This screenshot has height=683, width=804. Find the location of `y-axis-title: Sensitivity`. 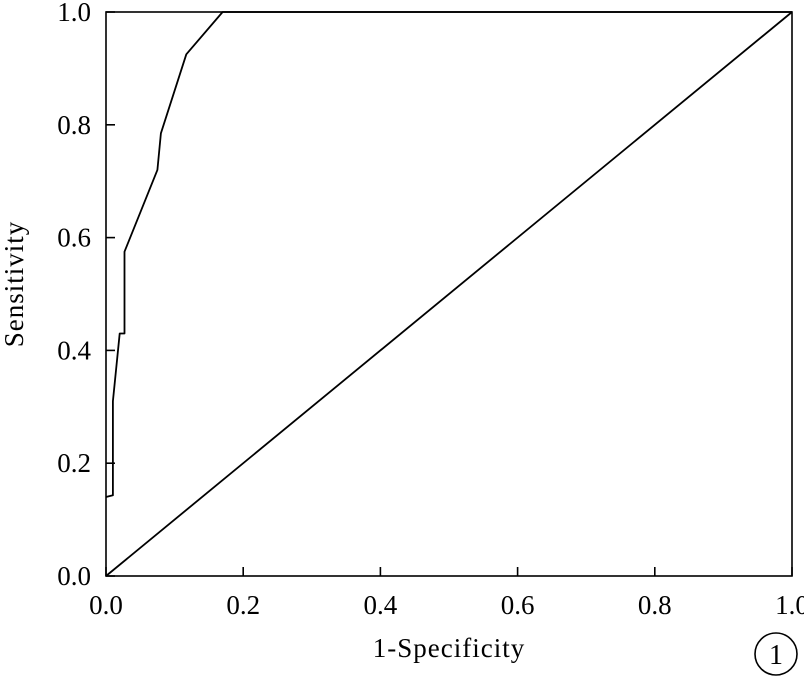

y-axis-title: Sensitivity is located at coordinates (14, 284).